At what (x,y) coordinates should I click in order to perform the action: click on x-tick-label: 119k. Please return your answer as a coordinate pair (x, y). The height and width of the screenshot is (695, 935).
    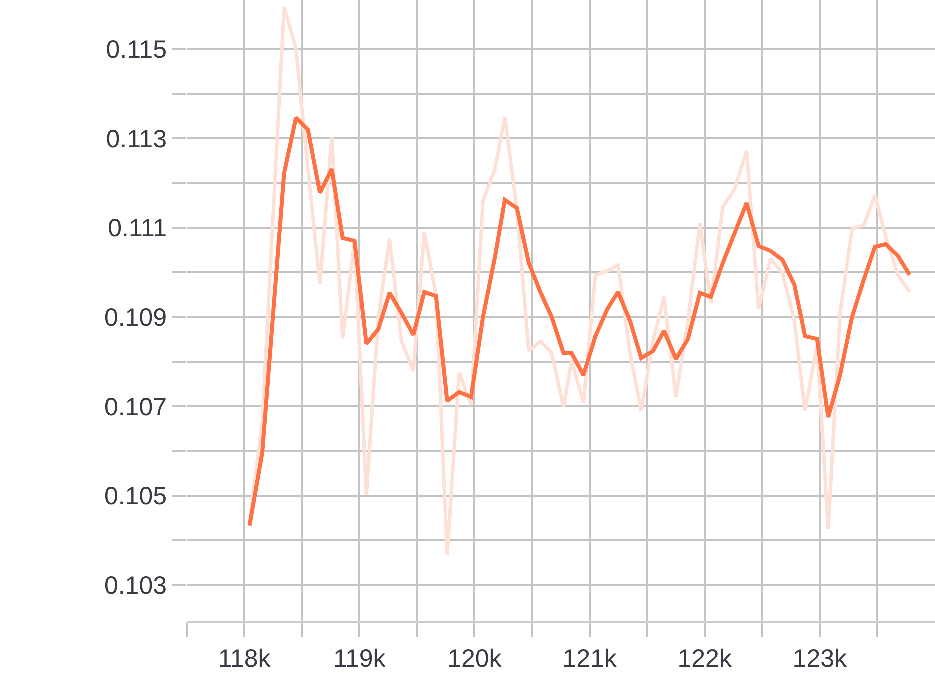
    Looking at the image, I should click on (359, 659).